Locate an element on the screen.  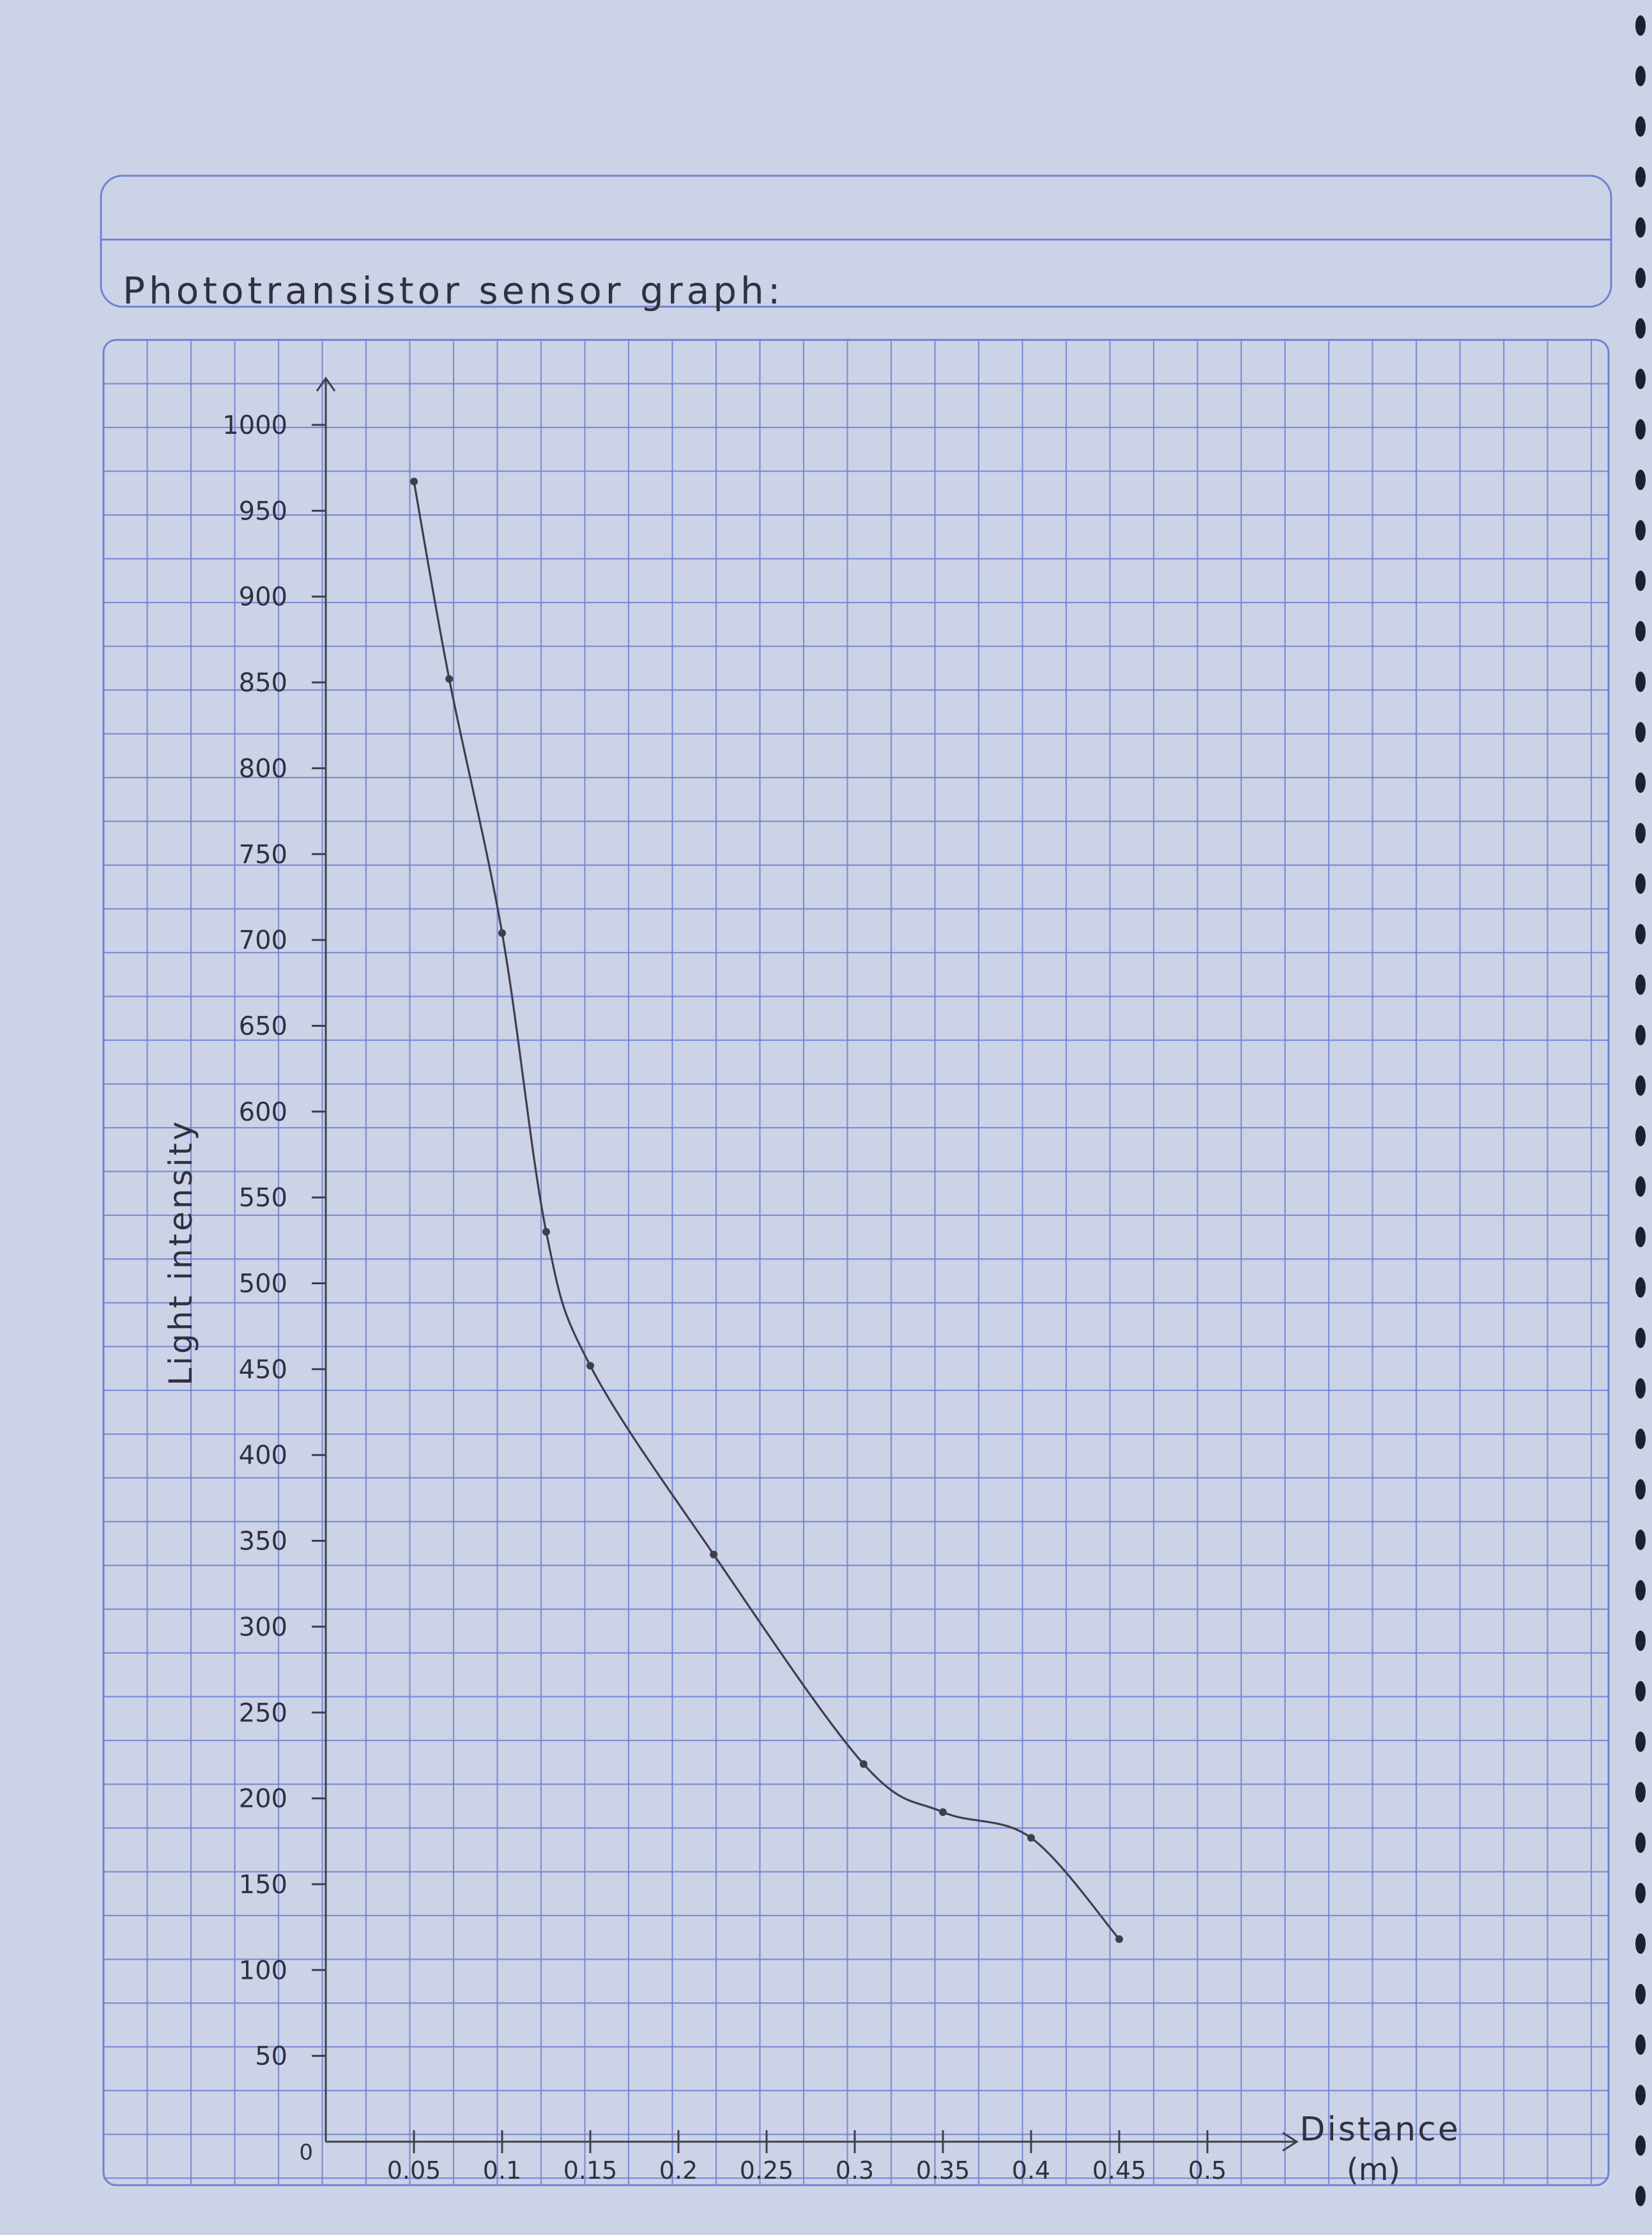
y-tick-label: 650 is located at coordinates (263, 1026).